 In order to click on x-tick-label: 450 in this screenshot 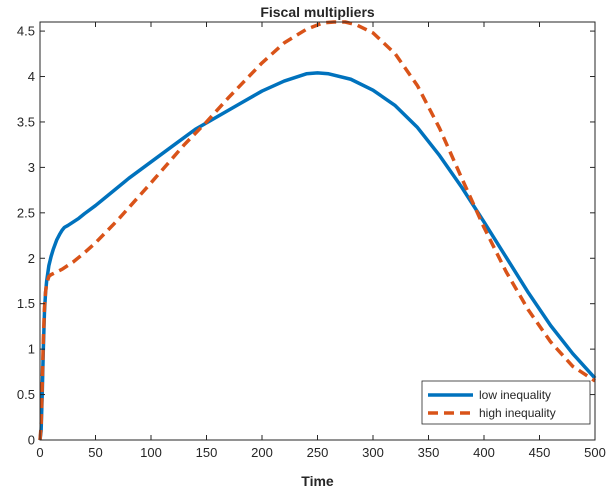, I will do `click(540, 452)`.